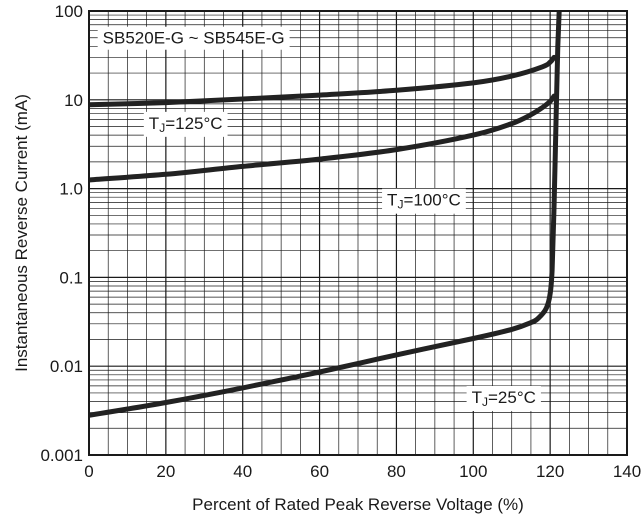 The image size is (642, 521). What do you see at coordinates (550, 471) in the screenshot?
I see `x-tick-label: 120` at bounding box center [550, 471].